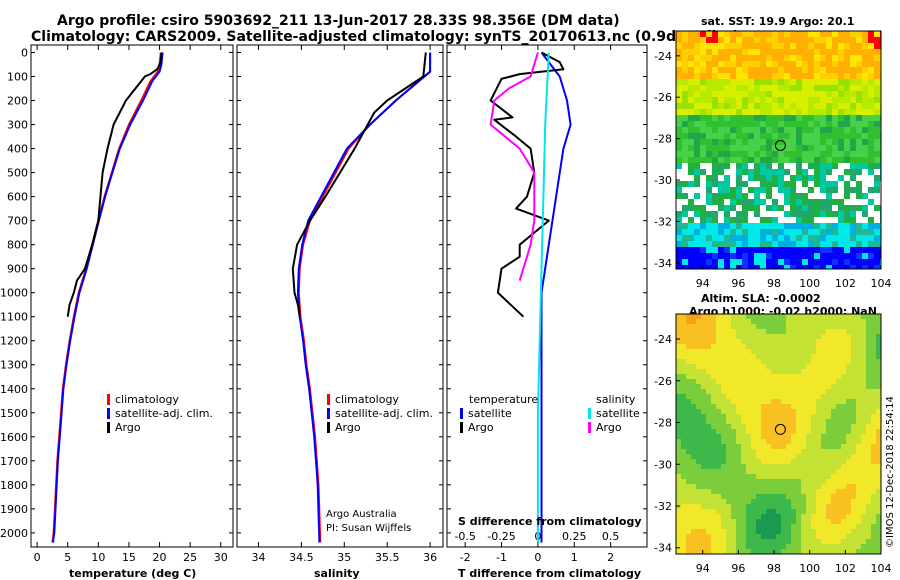 The width and height of the screenshot is (900, 580). What do you see at coordinates (761, 298) in the screenshot?
I see `sla-map-title-line1: Altim. SLA: -0.0002` at bounding box center [761, 298].